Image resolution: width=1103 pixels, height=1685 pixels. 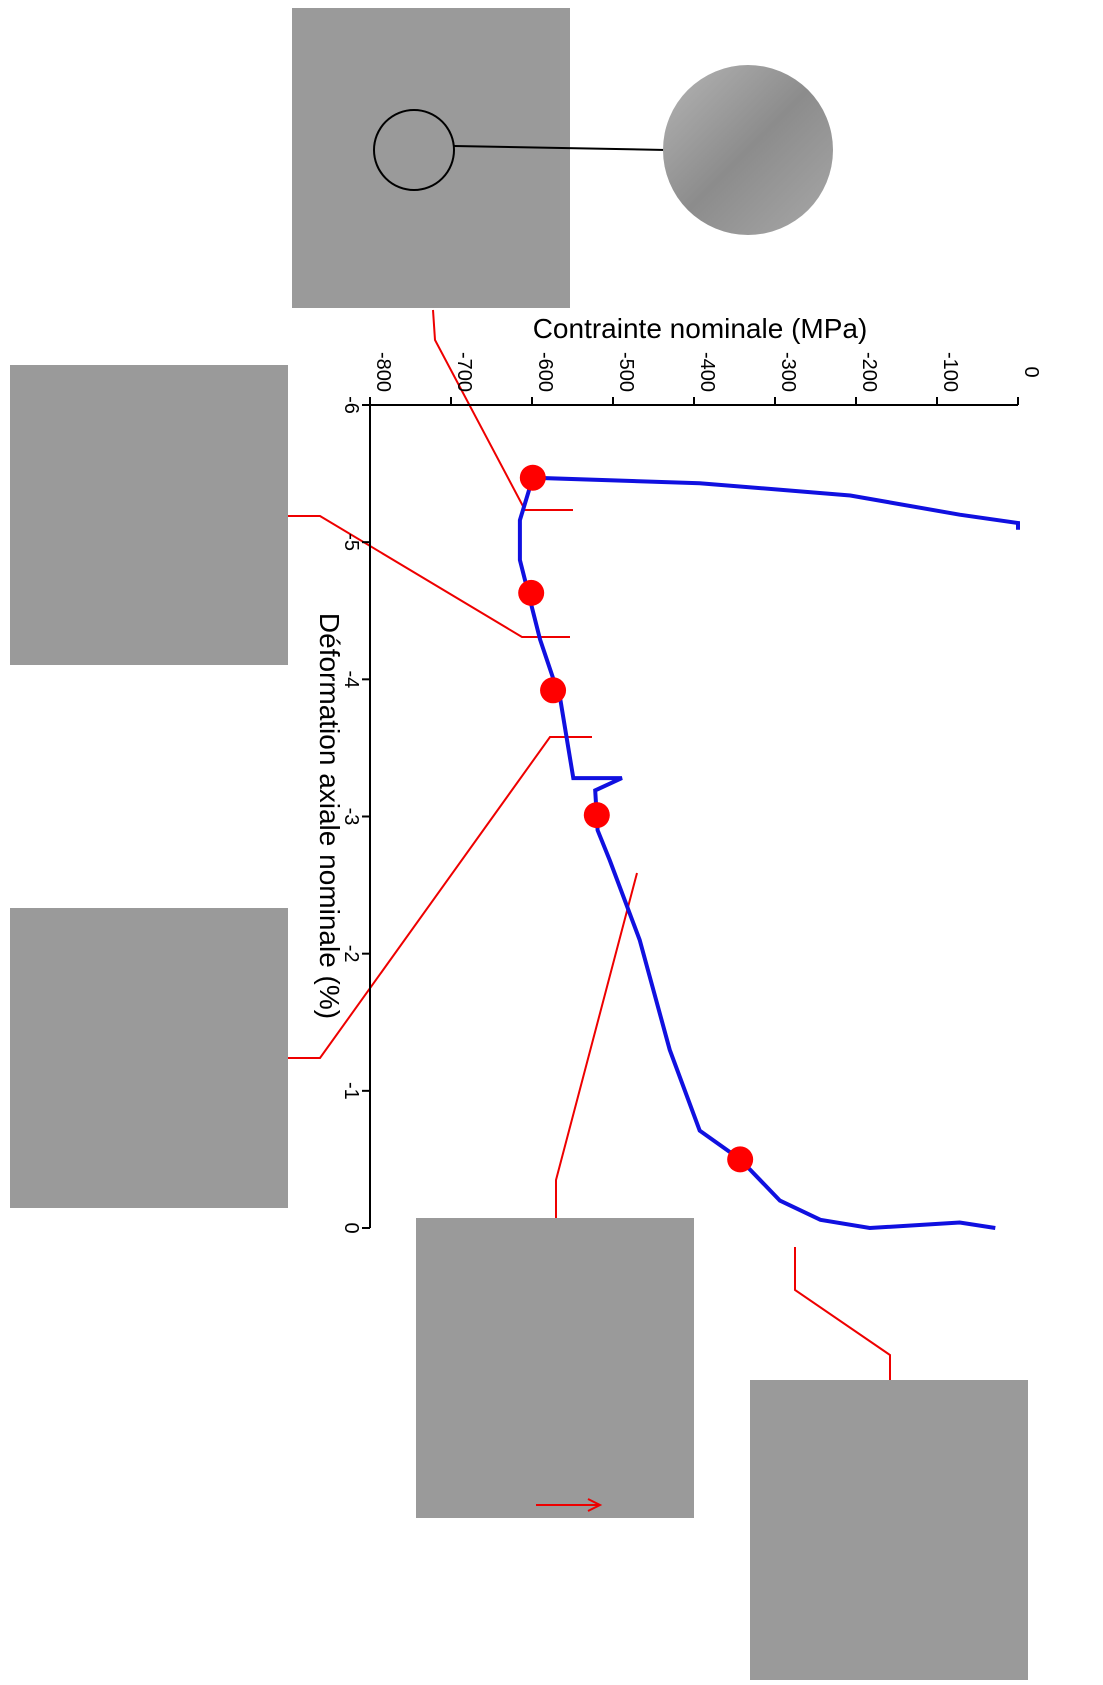 What do you see at coordinates (351, 1091) in the screenshot?
I see `x-tick-label: -1` at bounding box center [351, 1091].